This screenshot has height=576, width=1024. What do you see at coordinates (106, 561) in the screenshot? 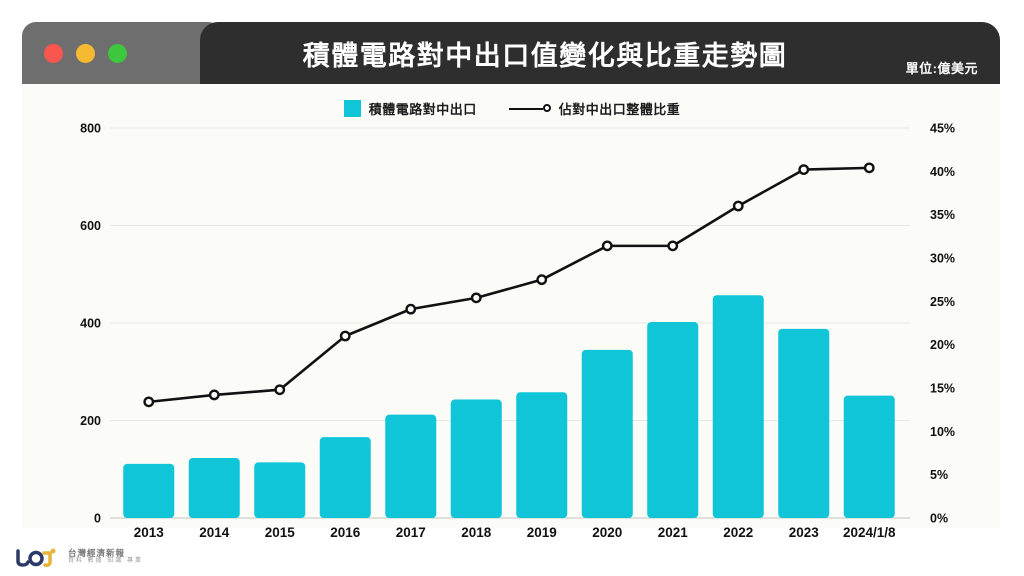
I see `logo-text-sub: 資料 數據 知識 專業` at bounding box center [106, 561].